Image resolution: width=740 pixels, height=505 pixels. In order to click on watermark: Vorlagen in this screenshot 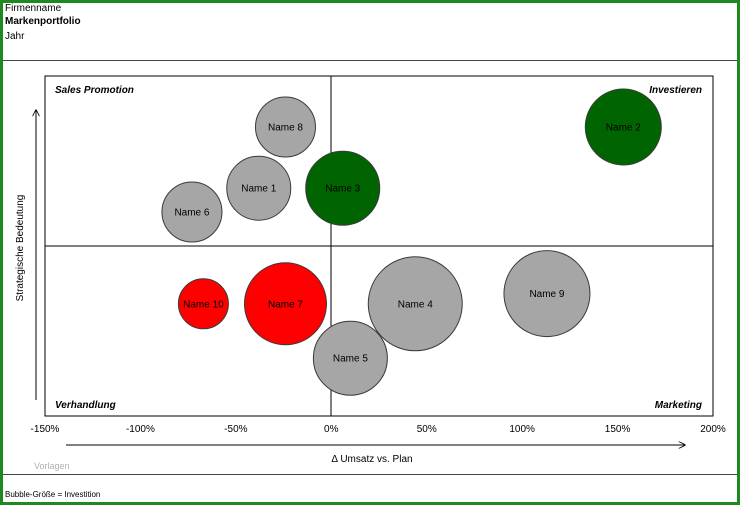, I will do `click(52, 466)`.